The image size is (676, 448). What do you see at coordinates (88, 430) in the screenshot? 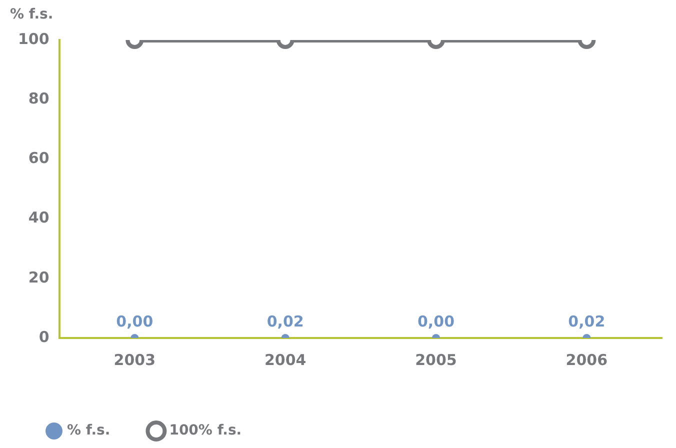
I see `legend-label: % f.s.` at bounding box center [88, 430].